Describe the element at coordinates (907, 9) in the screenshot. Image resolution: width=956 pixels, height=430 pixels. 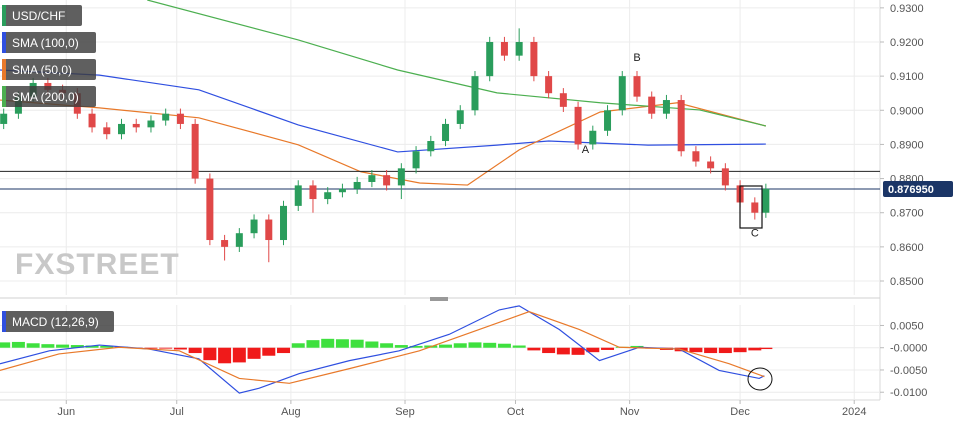
I see `y-tick-label: 0.9300` at that location.